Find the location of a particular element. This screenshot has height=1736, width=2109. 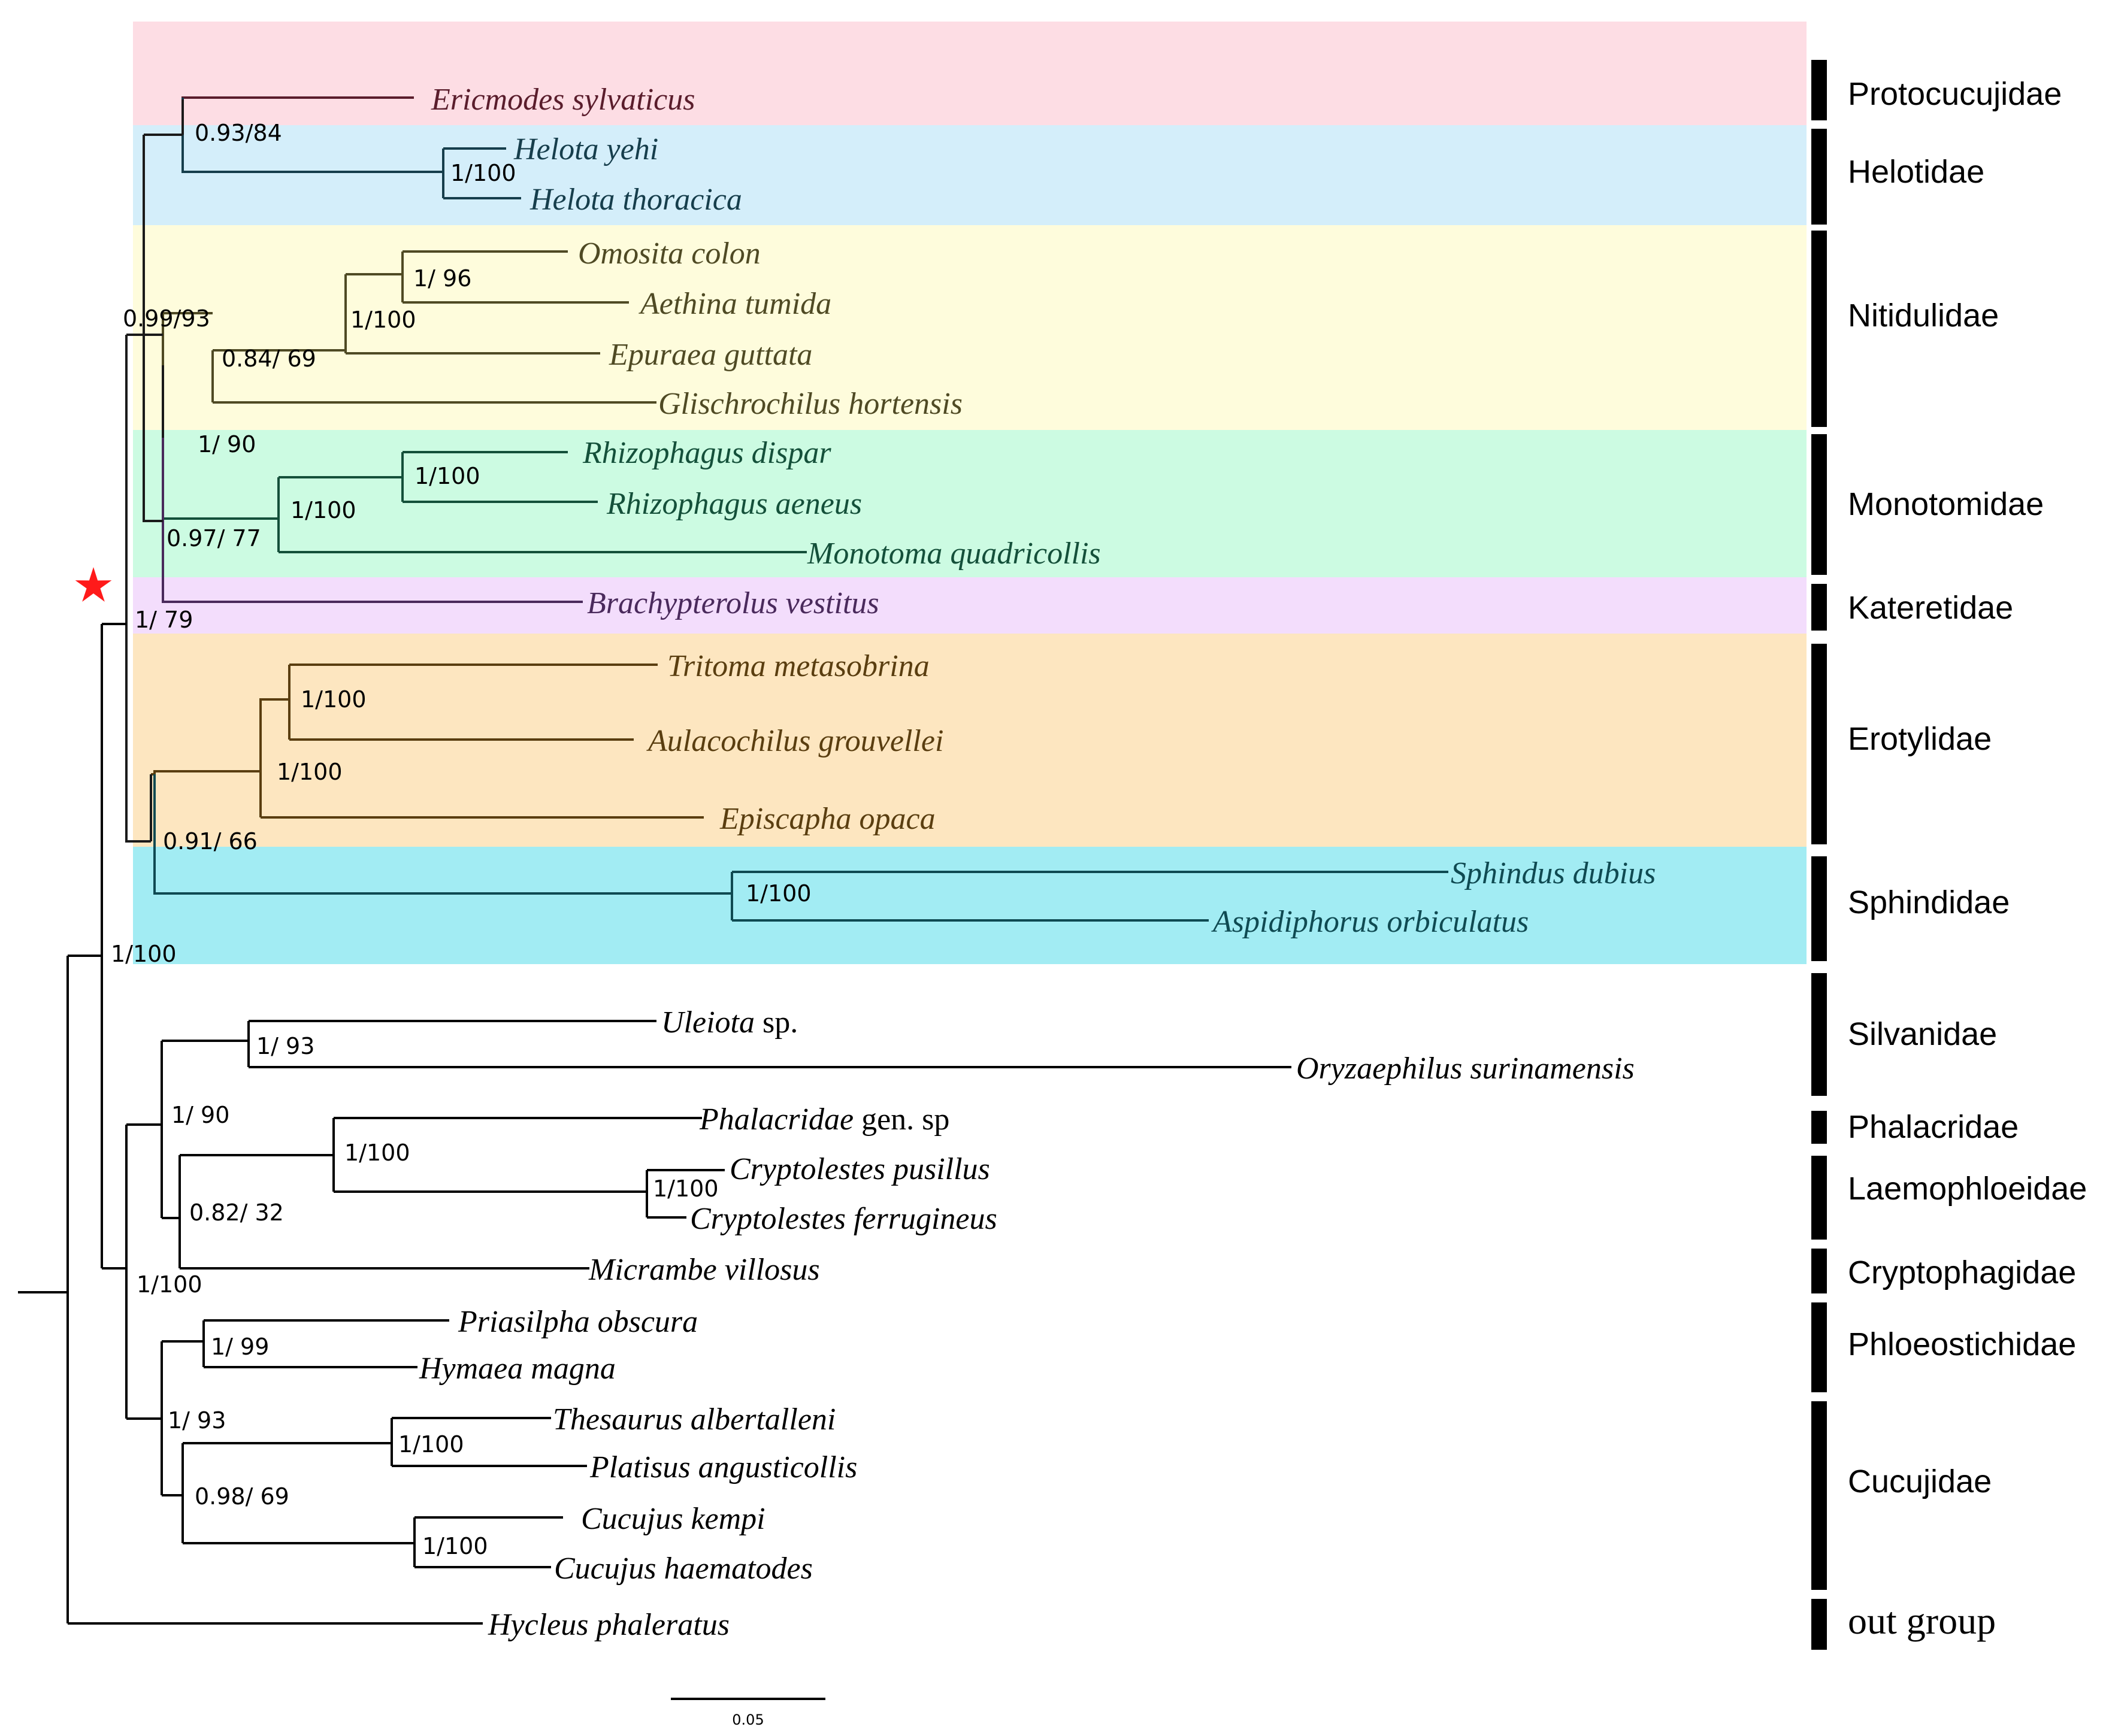

band-helotidae is located at coordinates (970, 175).